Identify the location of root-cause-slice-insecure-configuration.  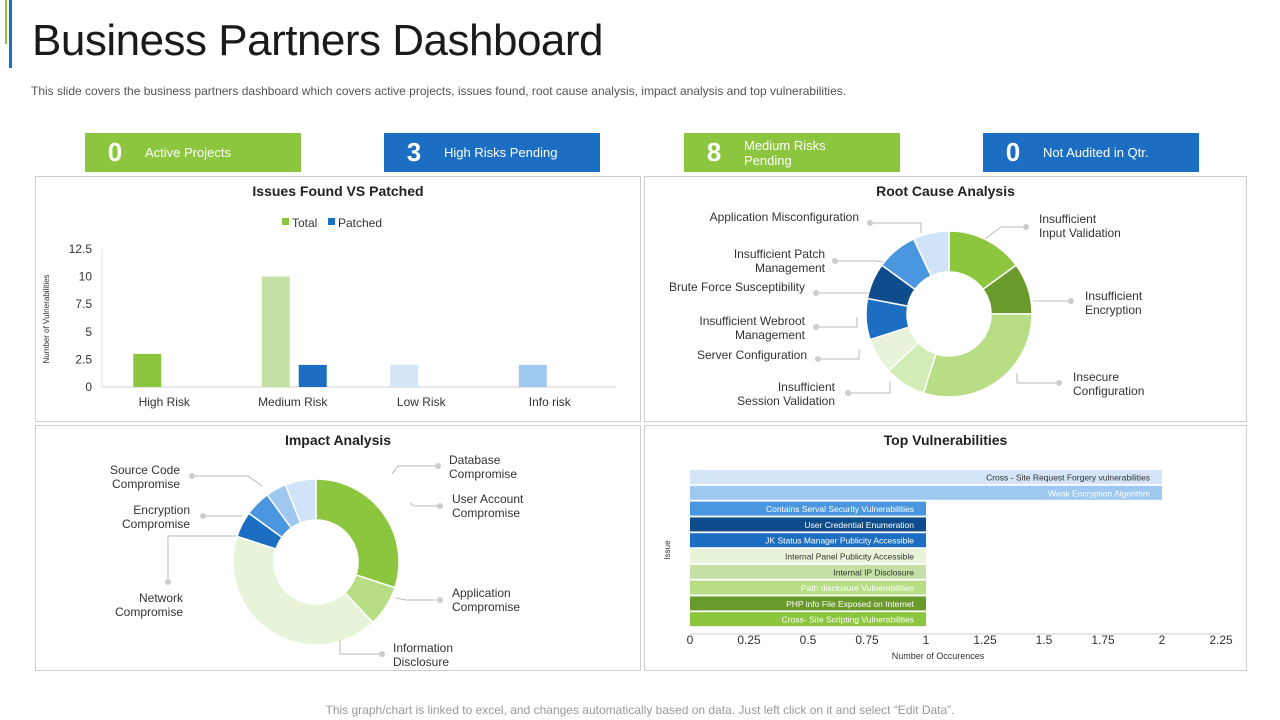
(977, 355).